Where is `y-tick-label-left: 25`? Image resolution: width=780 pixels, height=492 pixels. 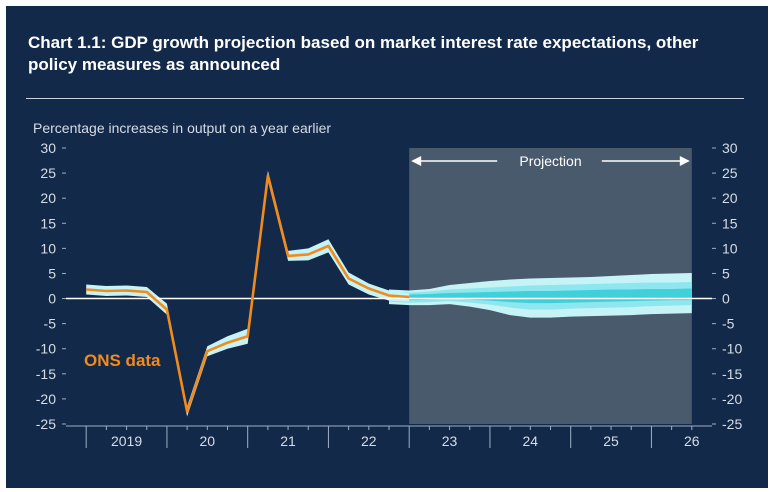
y-tick-label-left: 25 is located at coordinates (48, 173).